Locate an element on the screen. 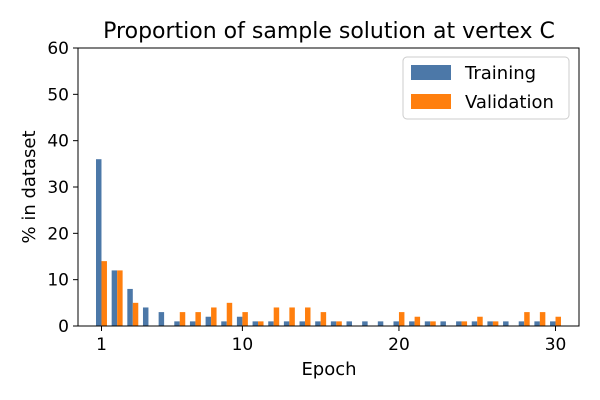 This screenshot has height=400, width=600. legend-label-training: Training is located at coordinates (500, 73).